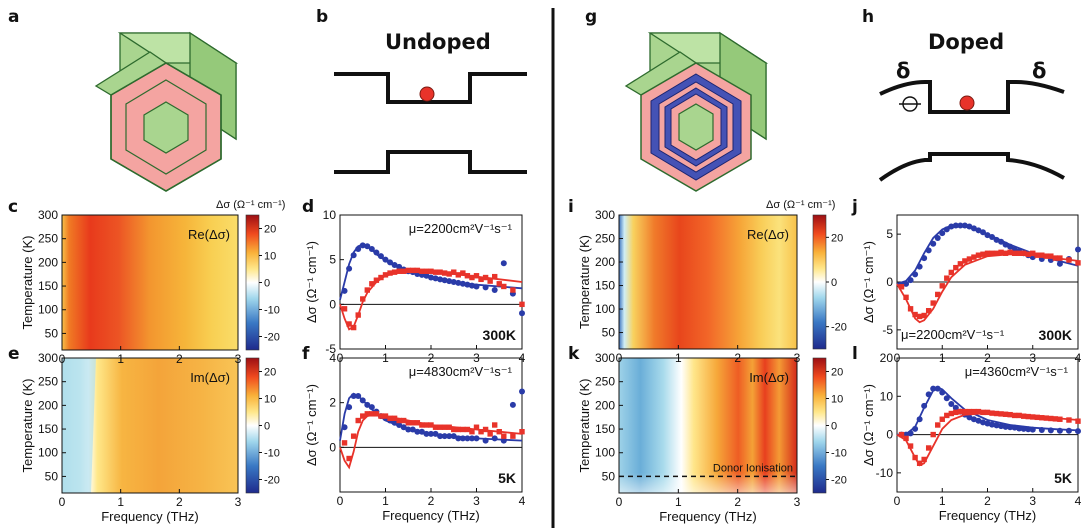 The width and height of the screenshot is (1081, 531). Describe the element at coordinates (13, 207) in the screenshot. I see `panel-label-c: c` at that location.